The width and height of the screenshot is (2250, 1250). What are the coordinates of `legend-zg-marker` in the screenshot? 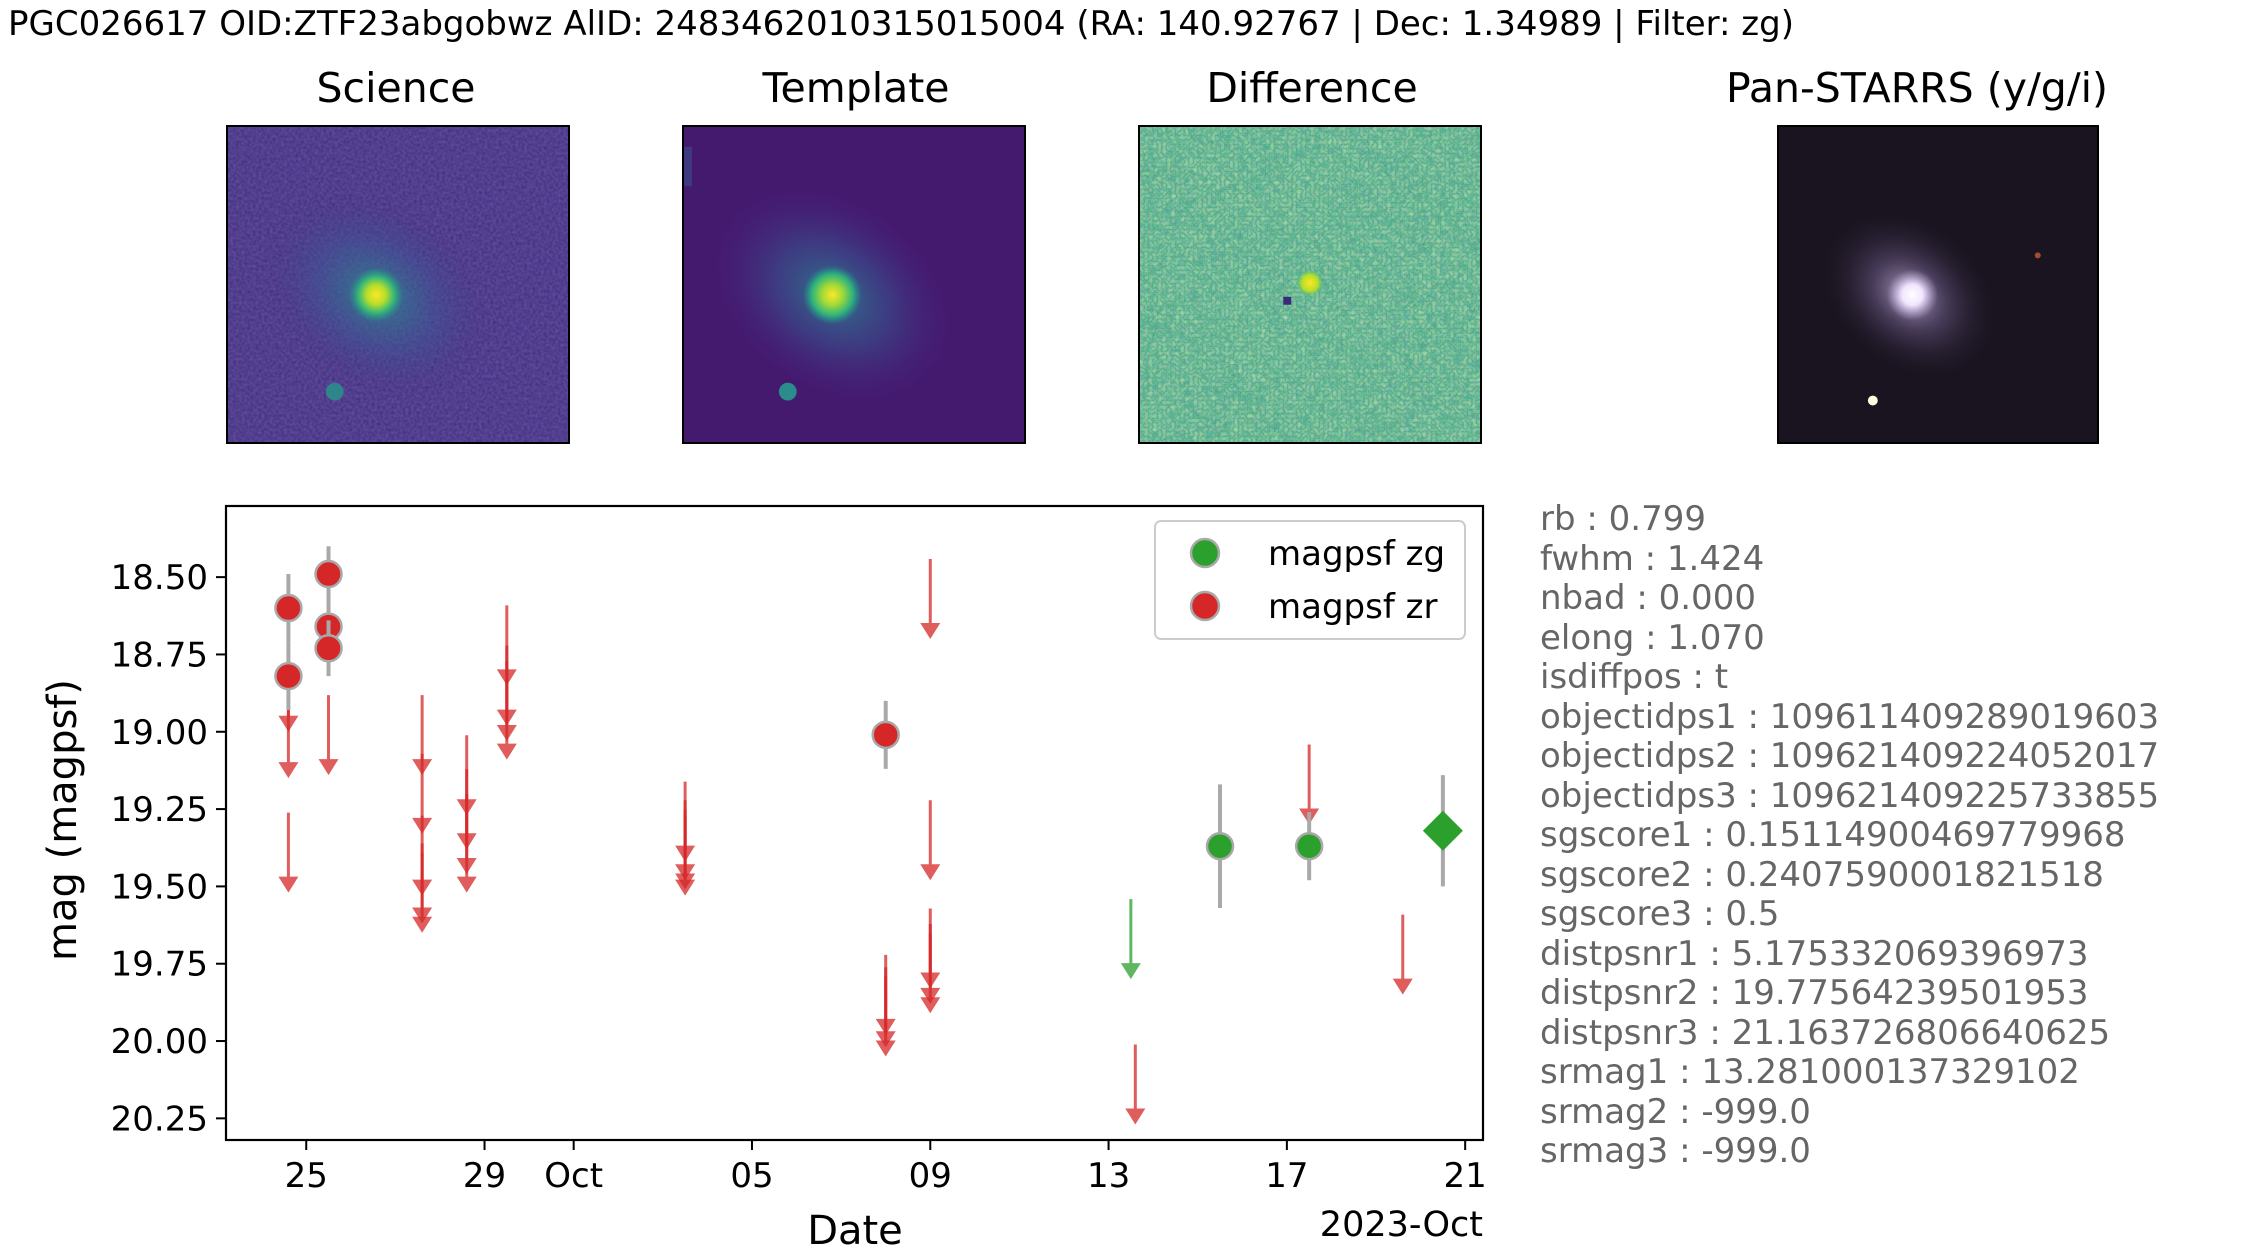 It's located at (1205, 553).